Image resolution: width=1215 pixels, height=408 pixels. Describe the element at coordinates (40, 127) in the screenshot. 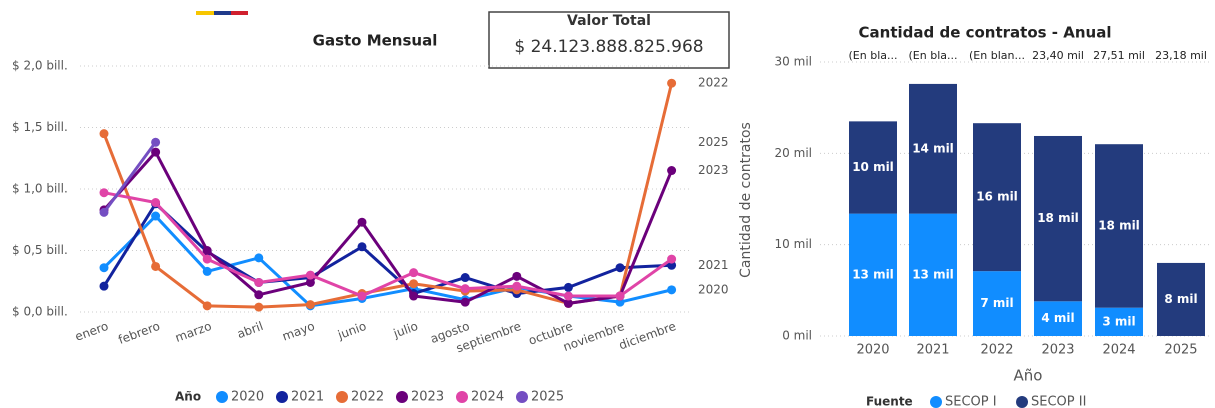

I see `y-tick-label: $ 1,5 bill.` at that location.